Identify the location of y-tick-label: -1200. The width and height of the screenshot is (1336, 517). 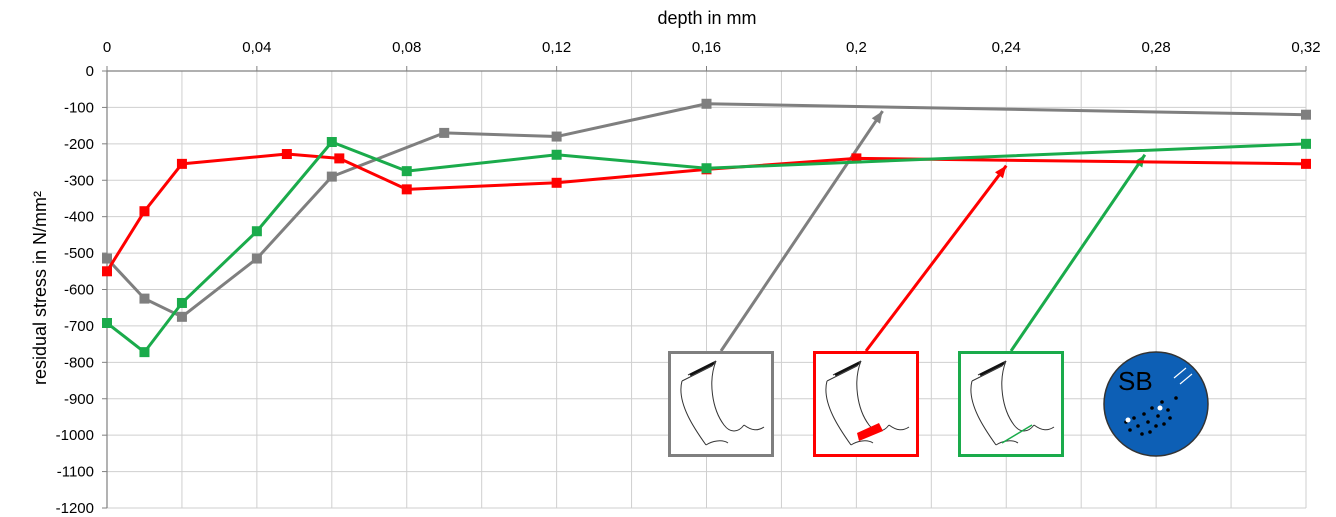
(75, 508).